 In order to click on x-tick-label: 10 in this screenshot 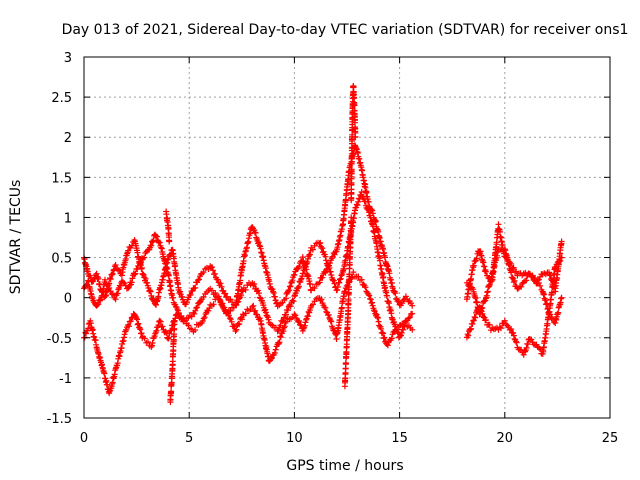, I will do `click(294, 438)`.